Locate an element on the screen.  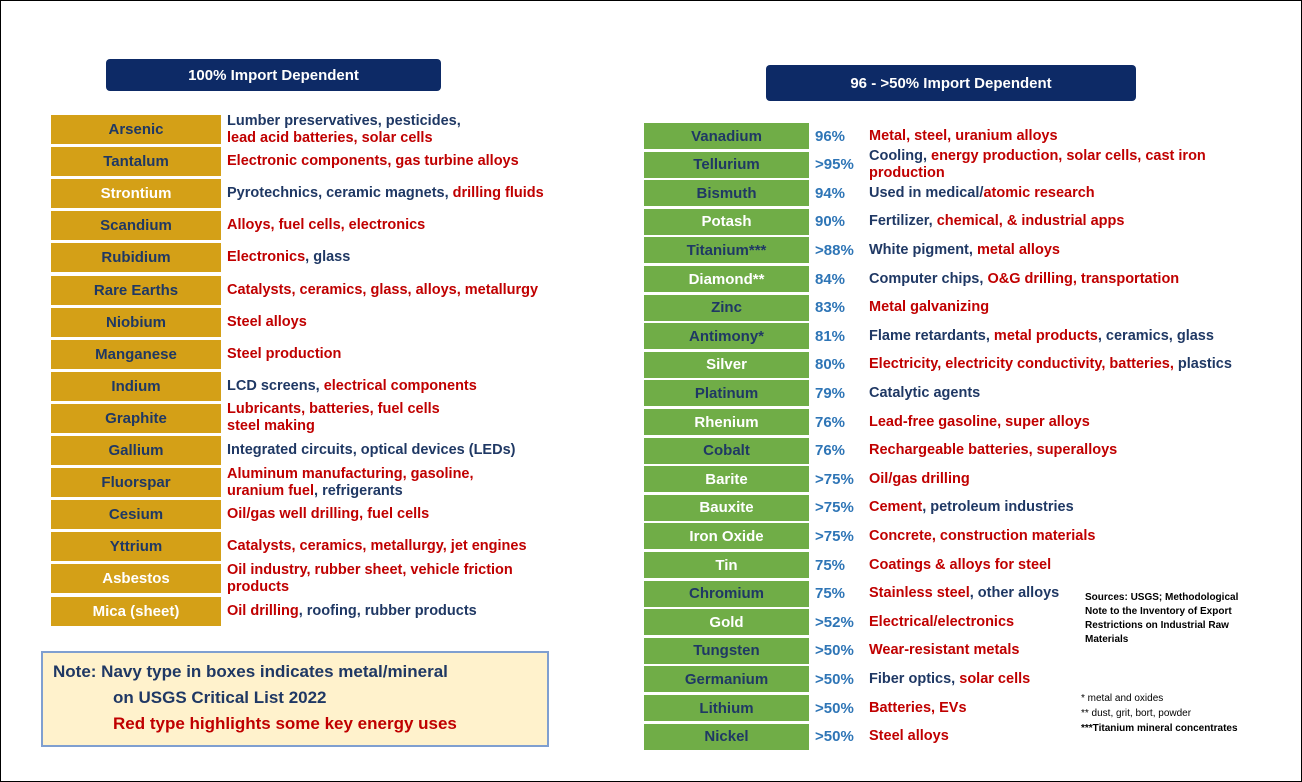
uses: Metal galvanizing is located at coordinates (929, 308).